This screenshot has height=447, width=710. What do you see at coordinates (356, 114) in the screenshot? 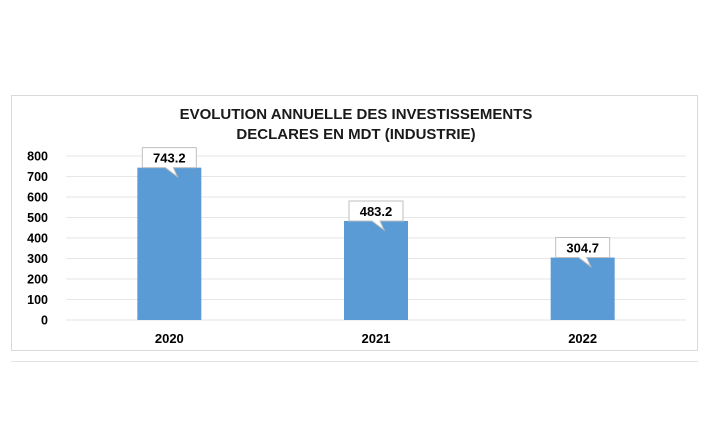
I see `chart-title: EVOLUTION ANNUELLE DES INVESTISSEMENTS` at bounding box center [356, 114].